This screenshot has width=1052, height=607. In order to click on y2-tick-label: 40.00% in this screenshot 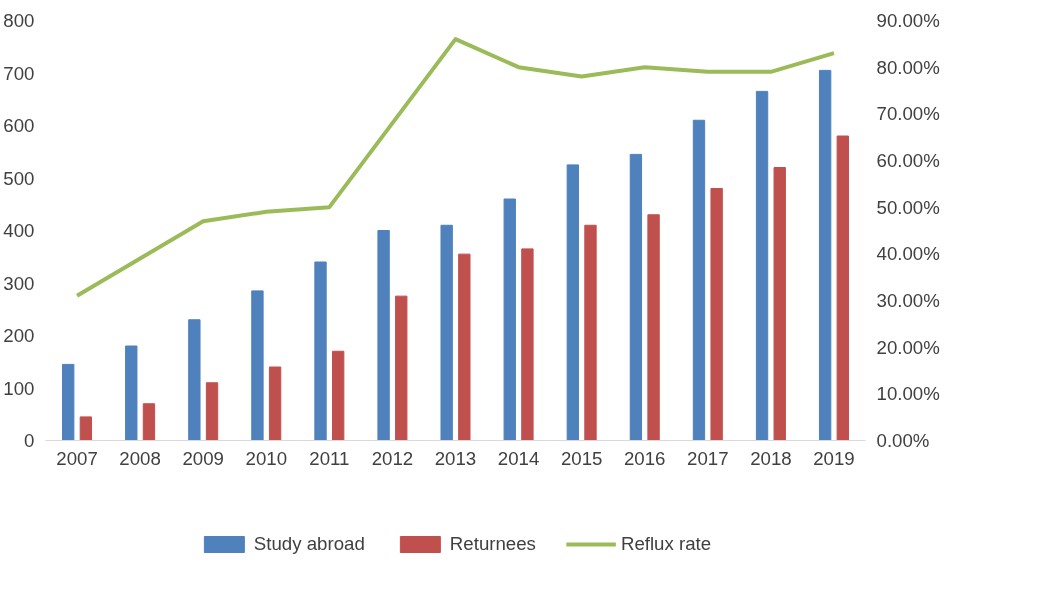, I will do `click(908, 254)`.